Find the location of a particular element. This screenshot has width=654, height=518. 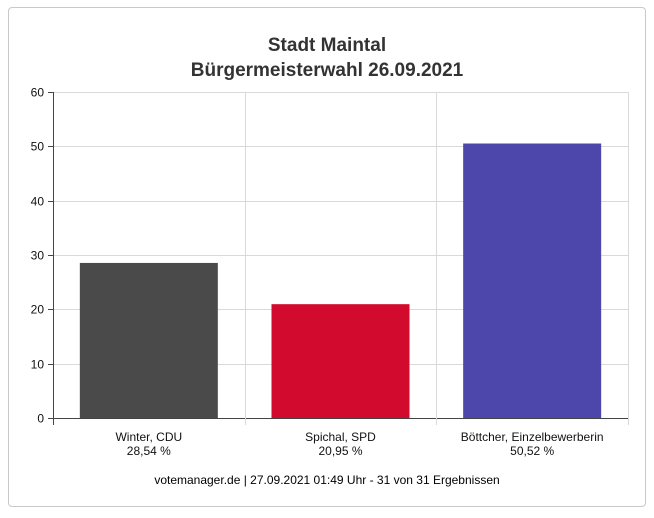

value-label: 28,54 % is located at coordinates (149, 451).